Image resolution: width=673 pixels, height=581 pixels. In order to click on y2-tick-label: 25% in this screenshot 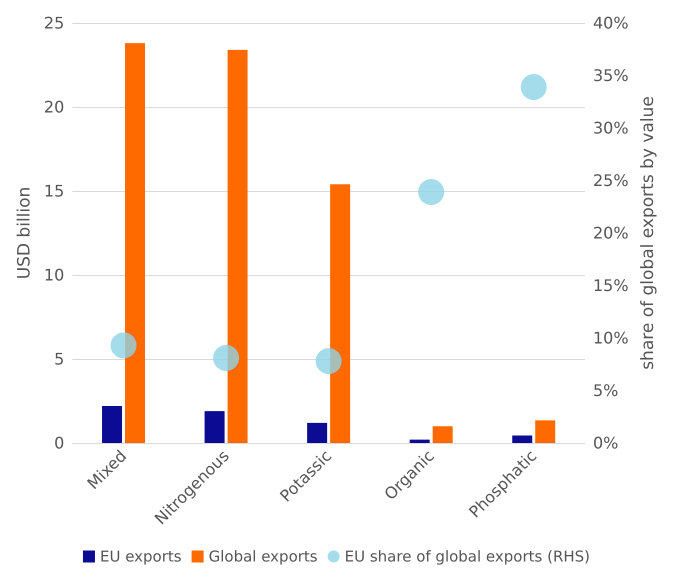, I will do `click(611, 180)`.